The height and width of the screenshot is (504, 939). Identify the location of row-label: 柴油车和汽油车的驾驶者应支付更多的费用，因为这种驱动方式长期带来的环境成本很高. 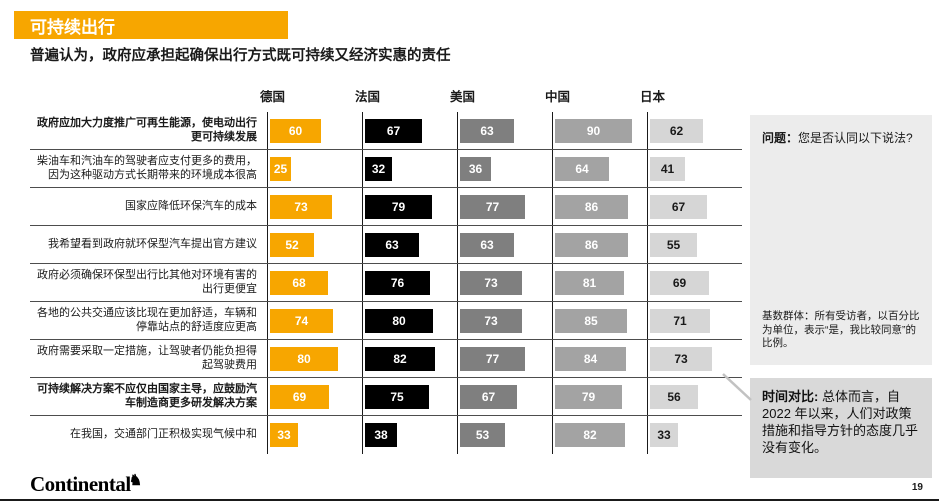
(147, 167).